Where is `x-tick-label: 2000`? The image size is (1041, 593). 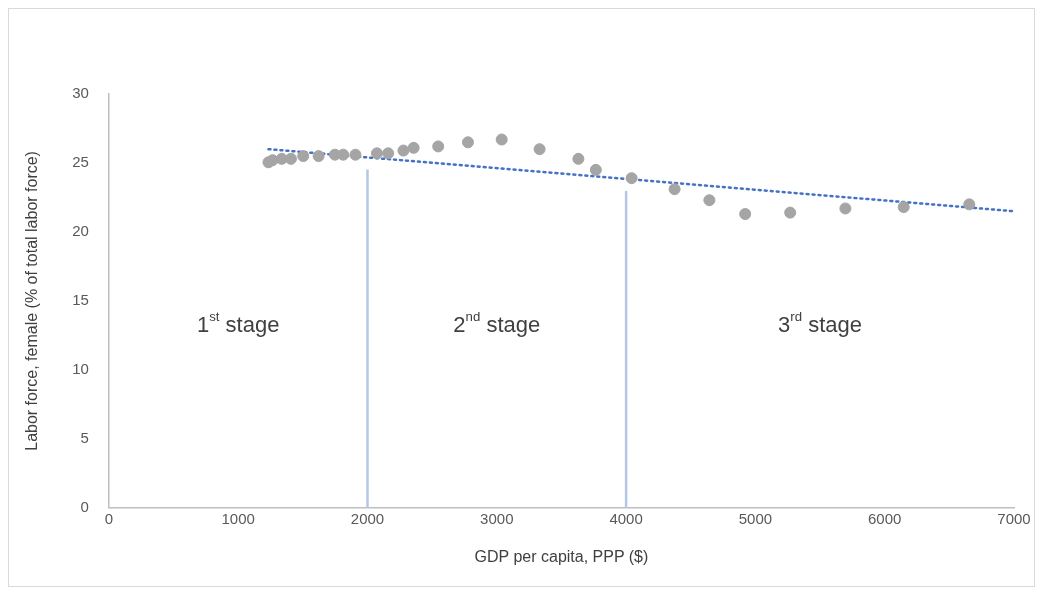
x-tick-label: 2000 is located at coordinates (367, 518).